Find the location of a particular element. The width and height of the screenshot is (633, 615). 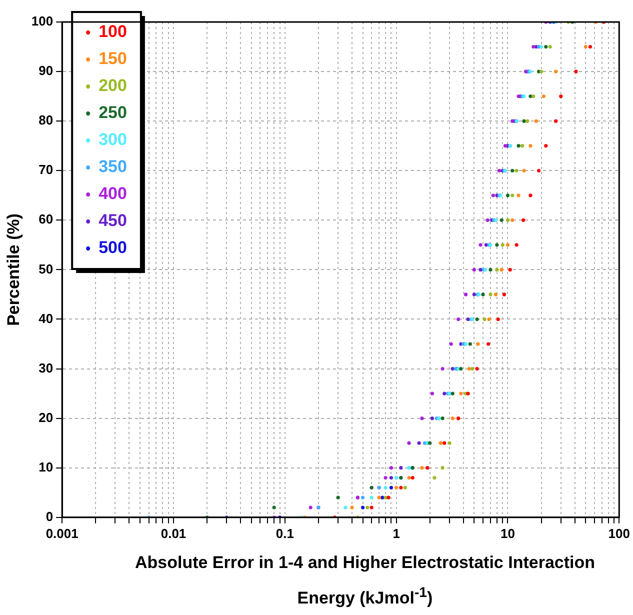

x-tick-label: 0.01 is located at coordinates (173, 533).